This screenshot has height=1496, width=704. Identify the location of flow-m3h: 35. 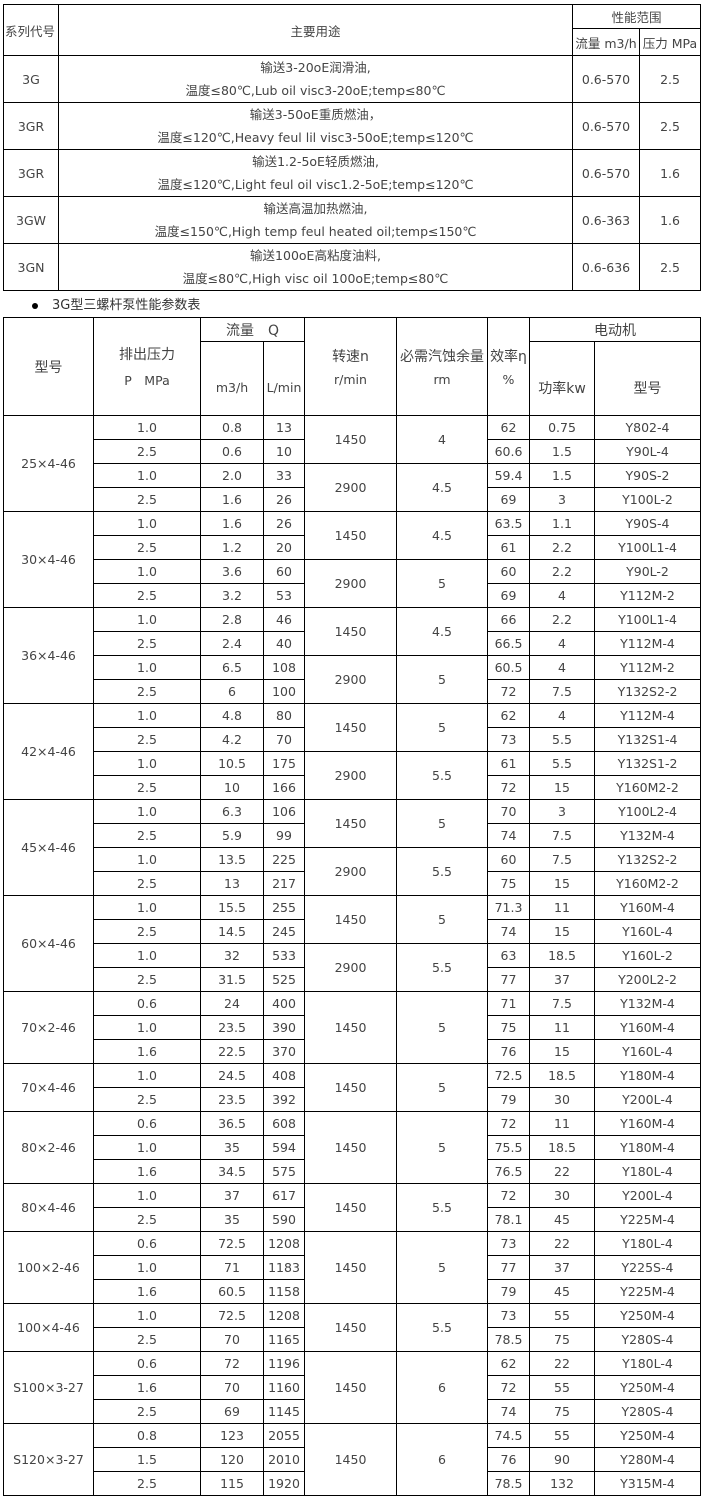
(232, 1219).